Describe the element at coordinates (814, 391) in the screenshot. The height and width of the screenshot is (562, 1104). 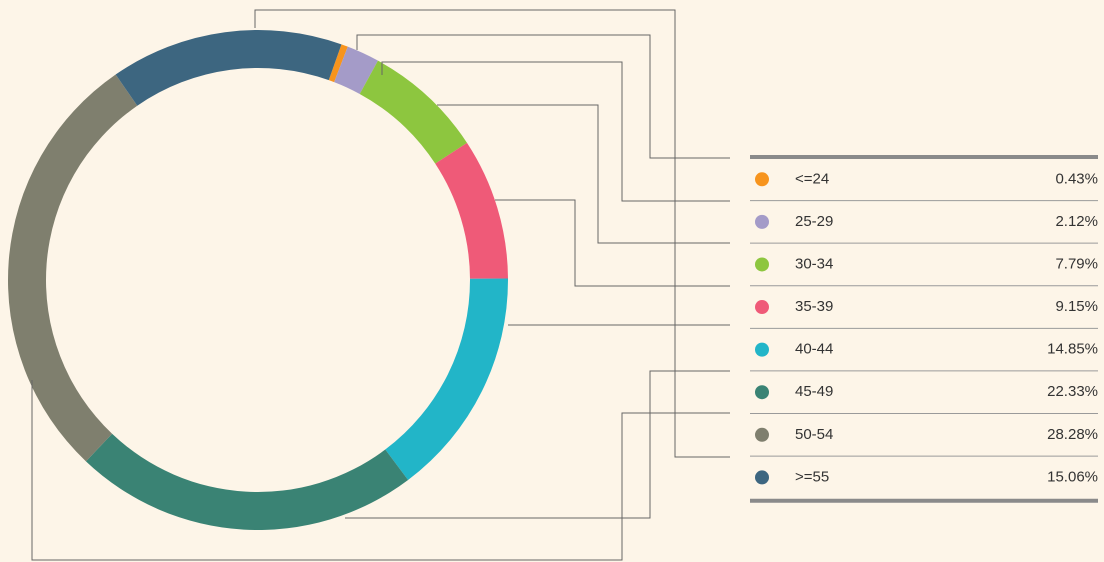
I see `legend-label: 45-49` at that location.